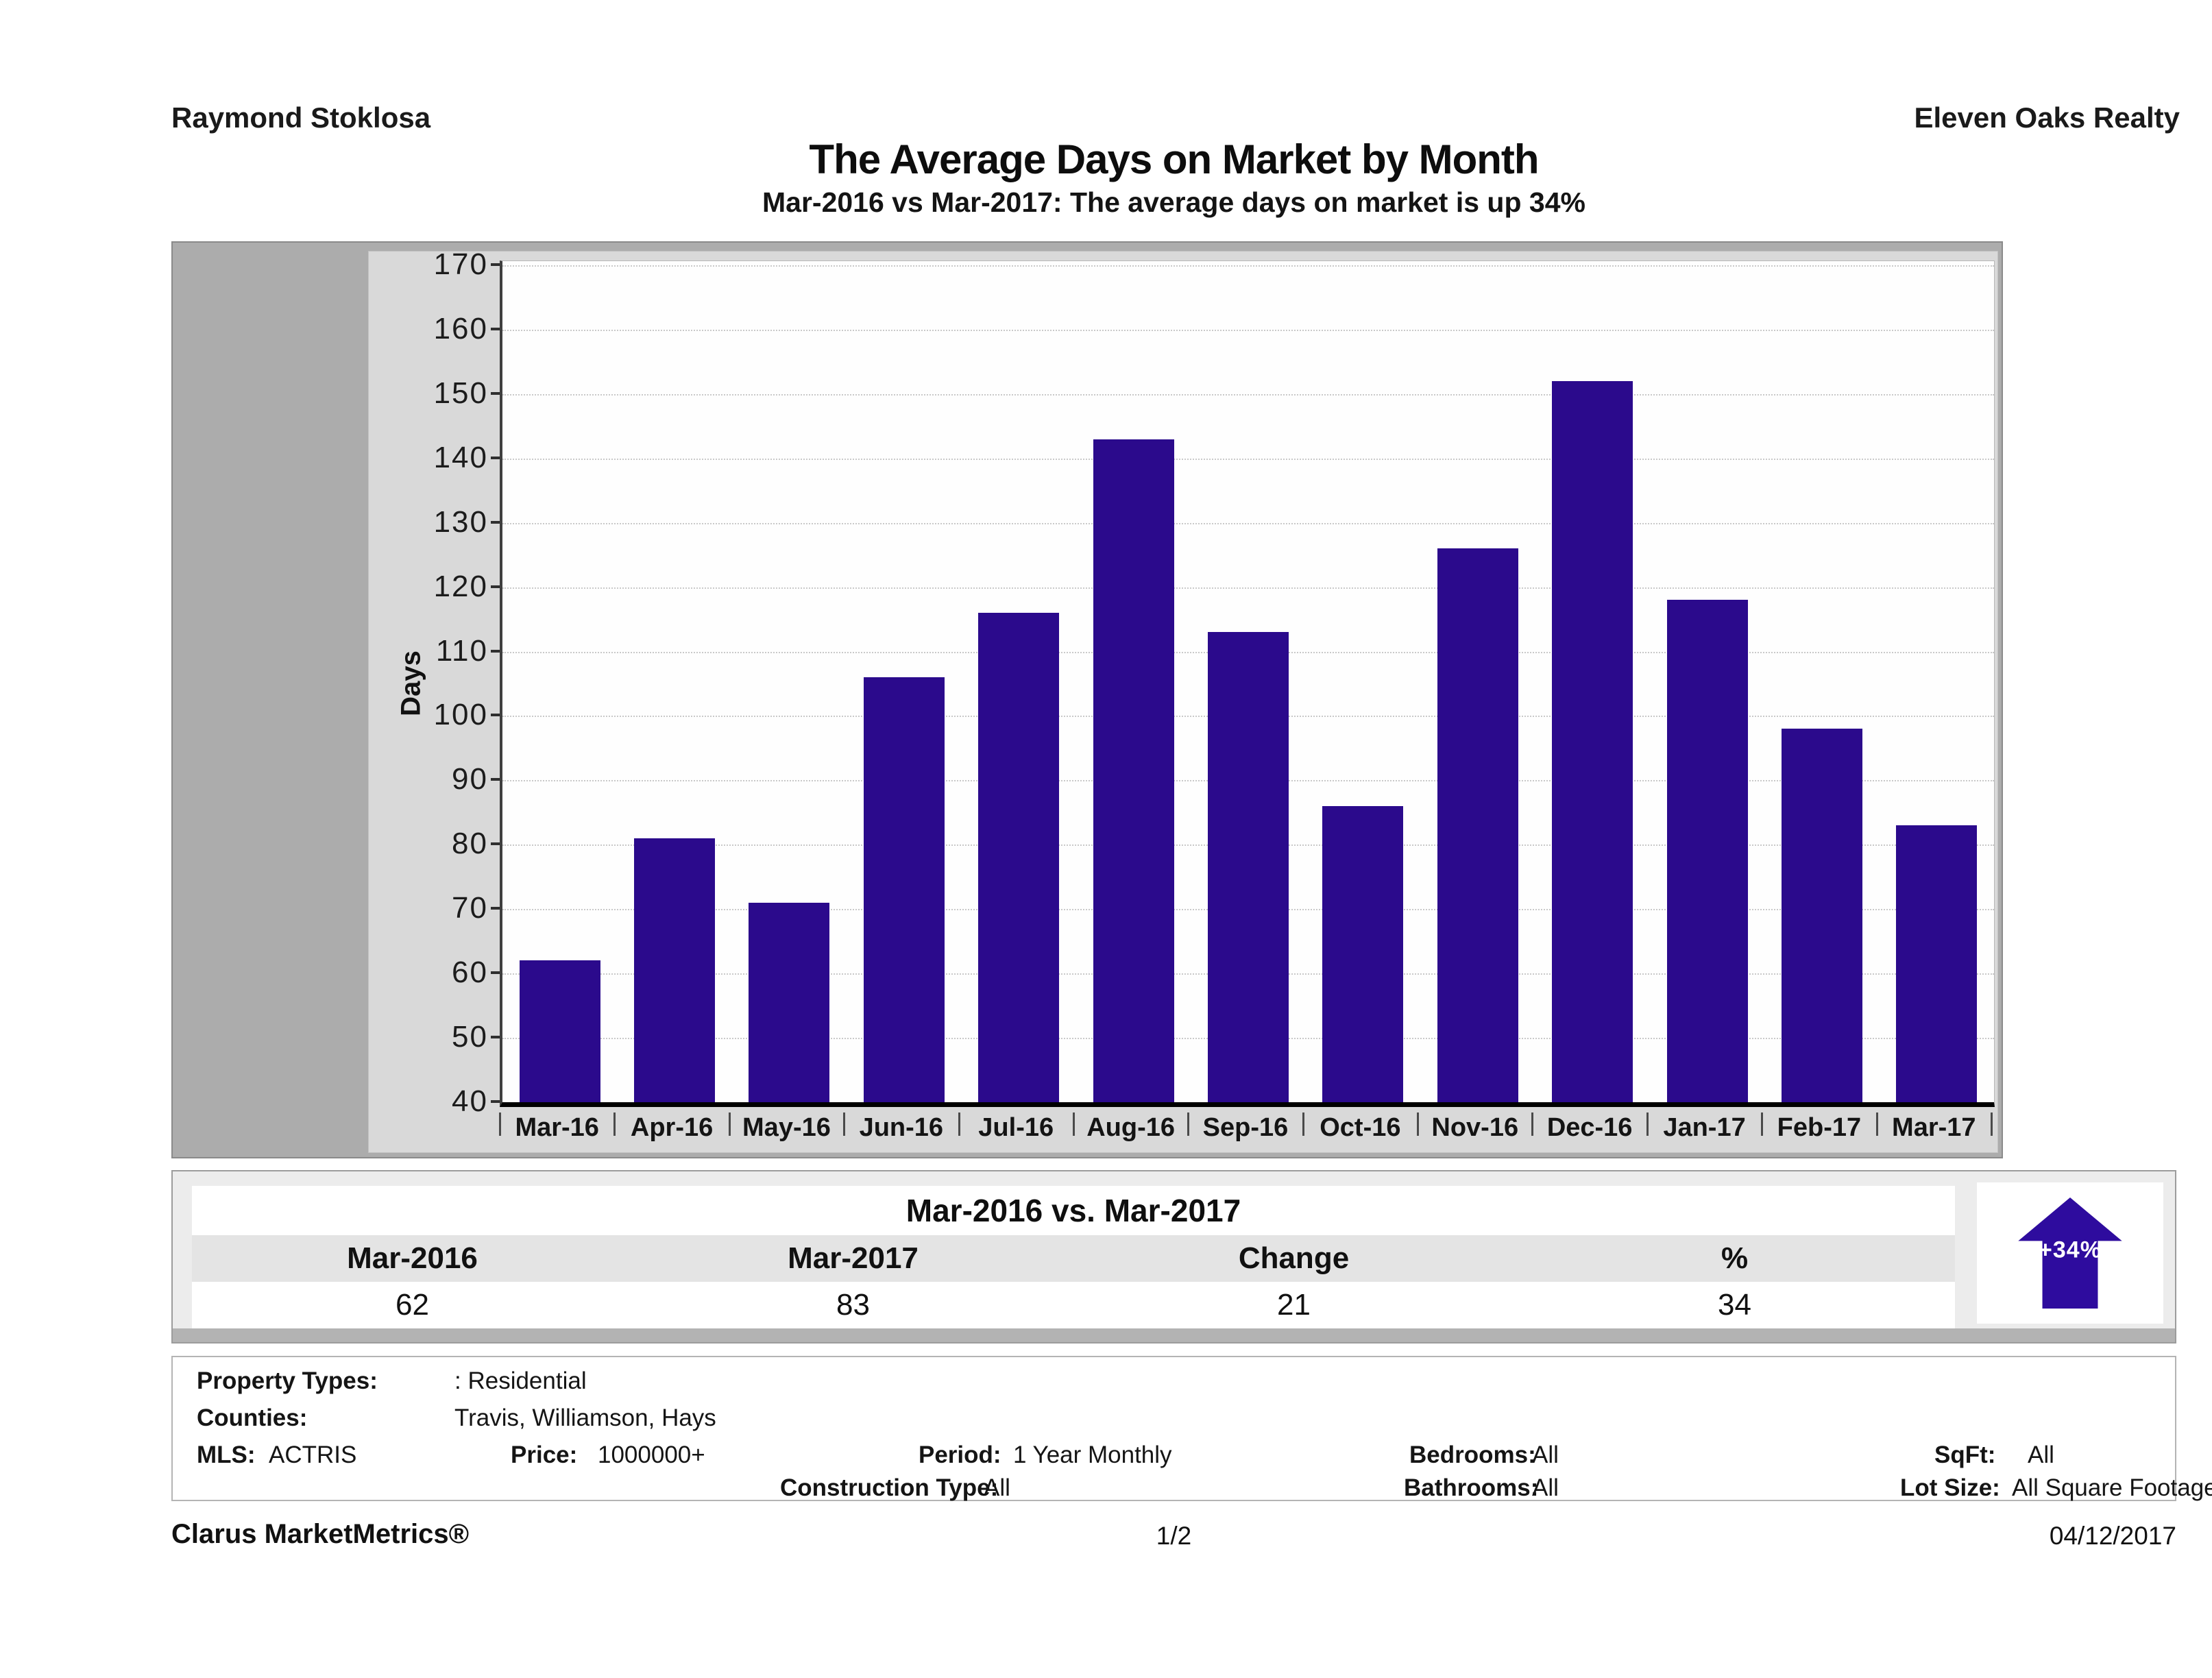 The height and width of the screenshot is (1678, 2212). Describe the element at coordinates (461, 586) in the screenshot. I see `y-tick-label-120: 120` at that location.